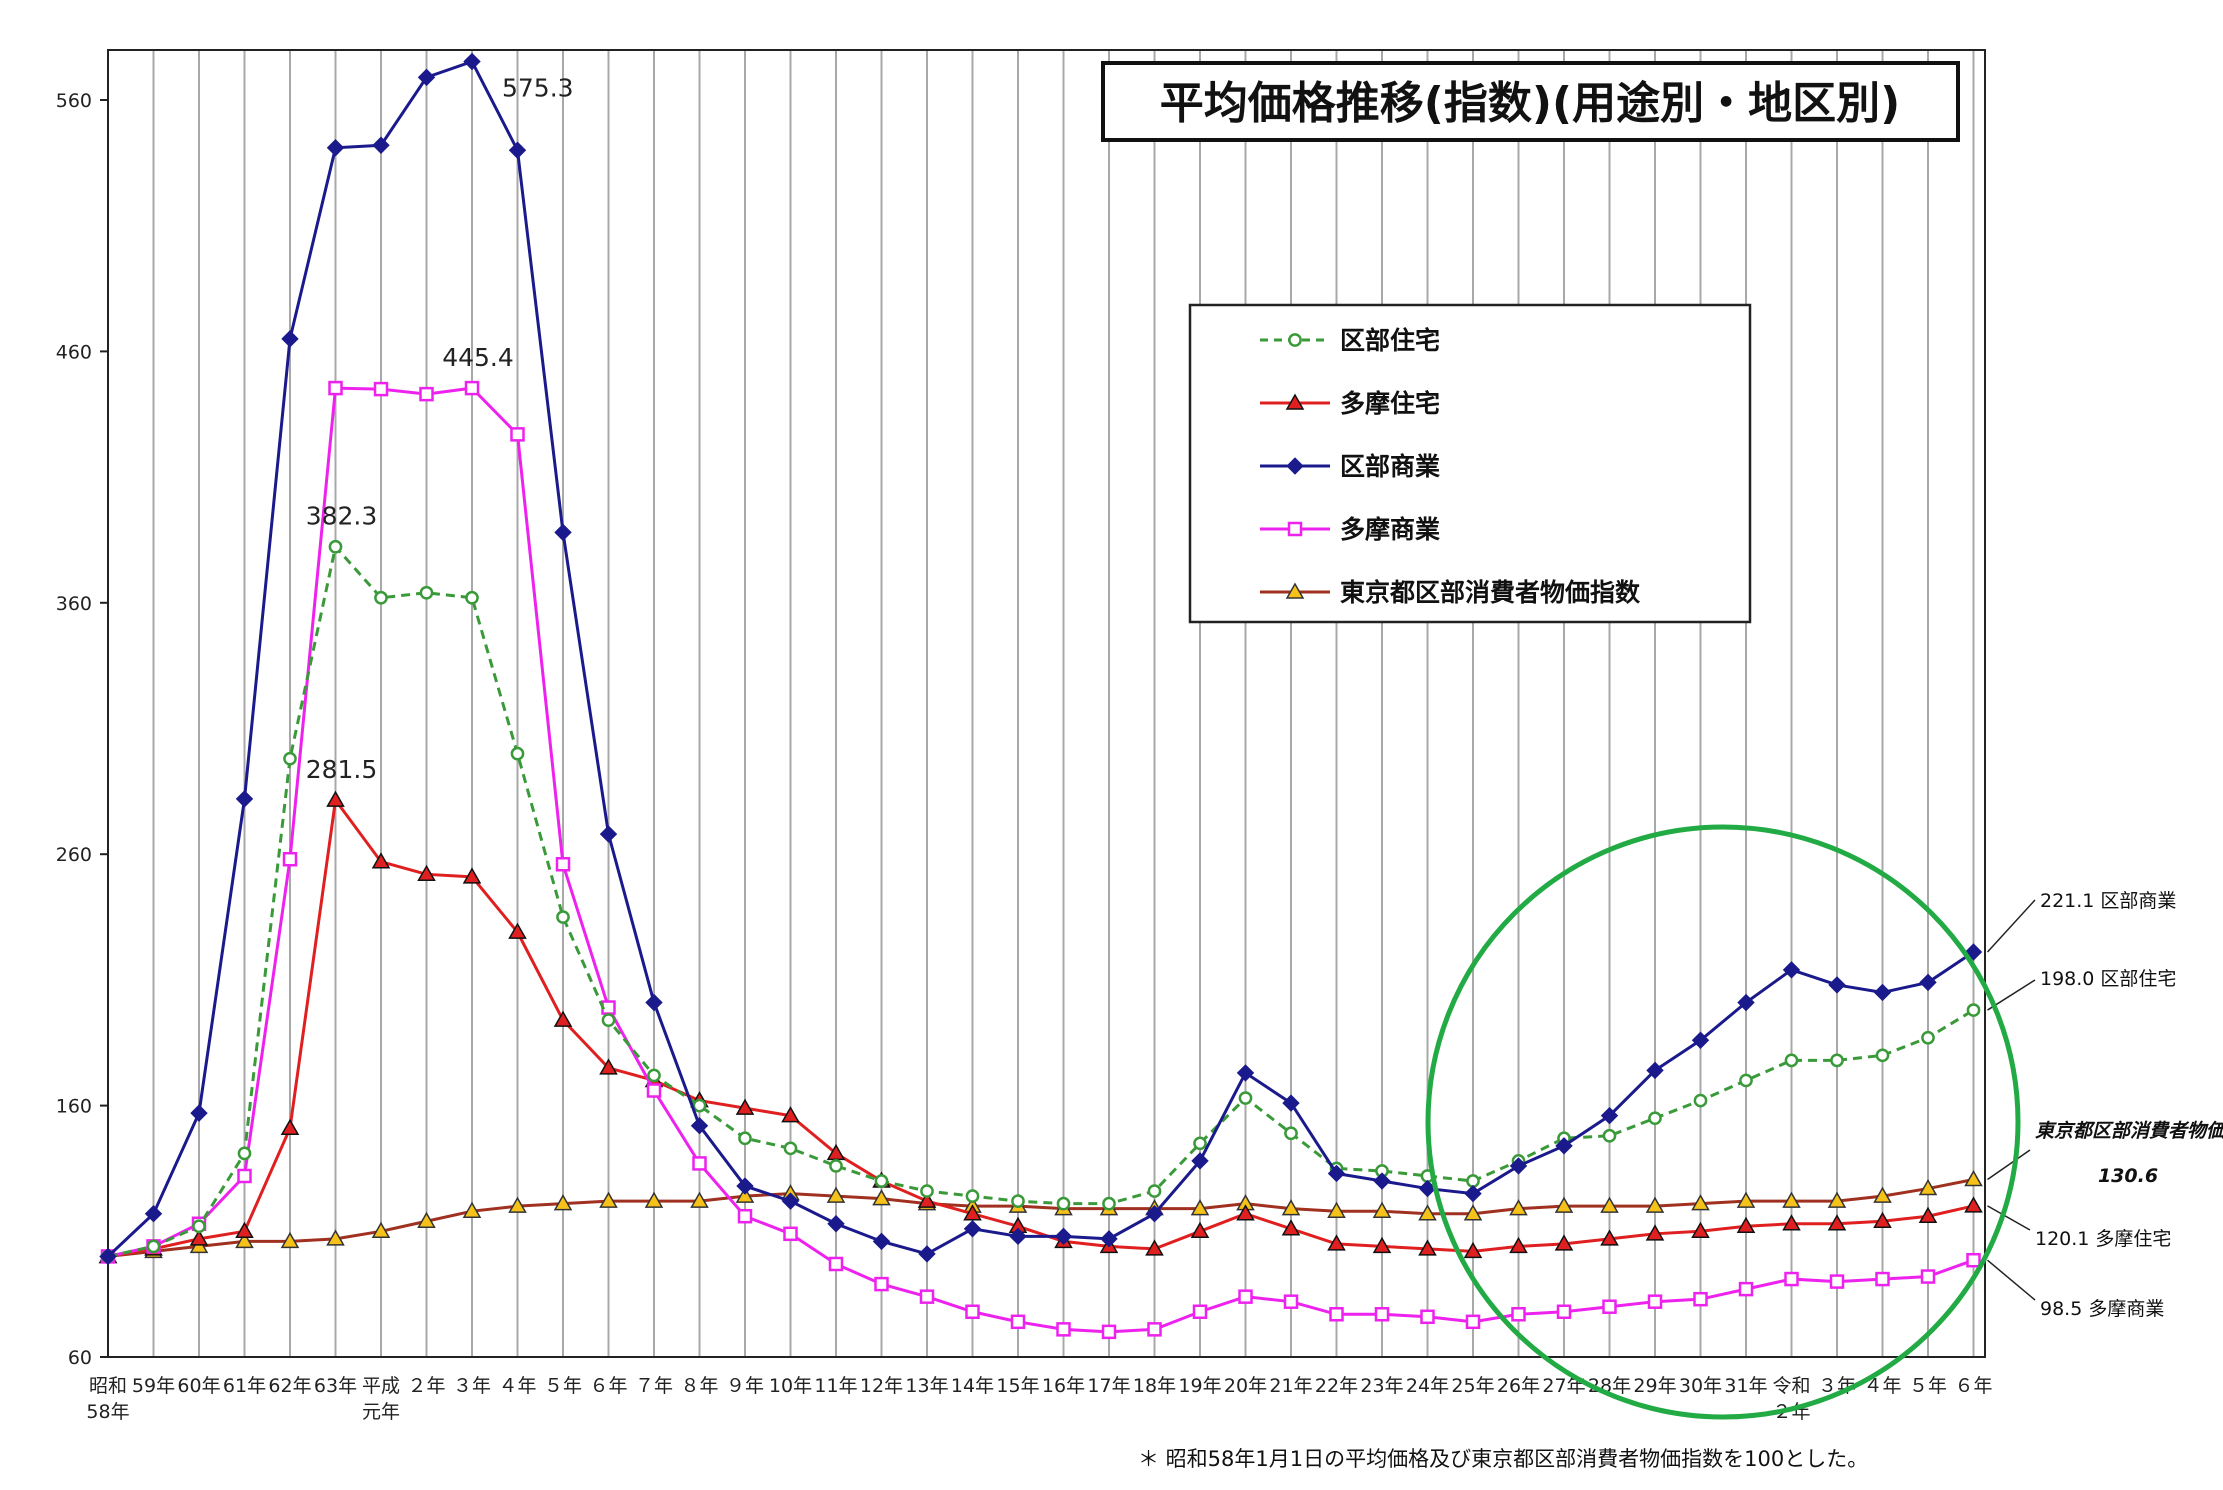  Describe the element at coordinates (2108, 901) in the screenshot. I see `end-label: 221.1 区部商業` at that location.